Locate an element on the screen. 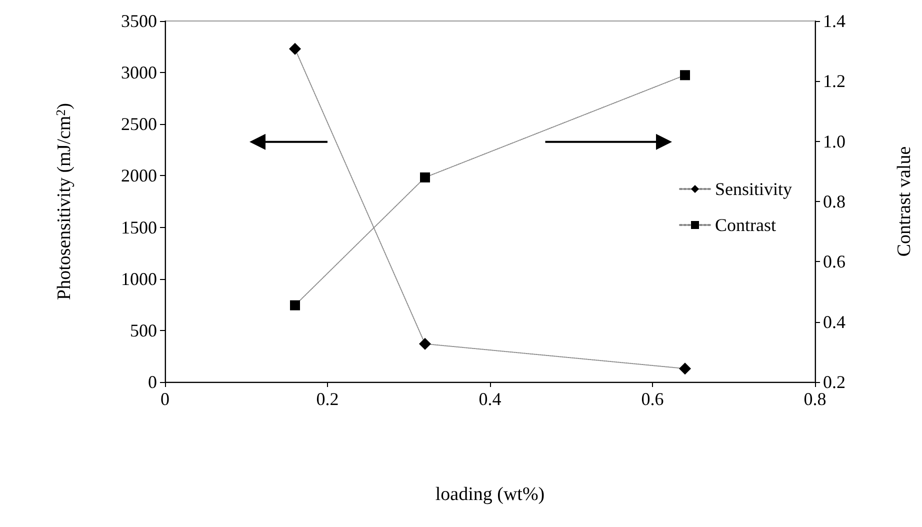 Image resolution: width=922 pixels, height=527 pixels. y-axis-title: Photosensitivity (mJ/cm2) is located at coordinates (64, 201).